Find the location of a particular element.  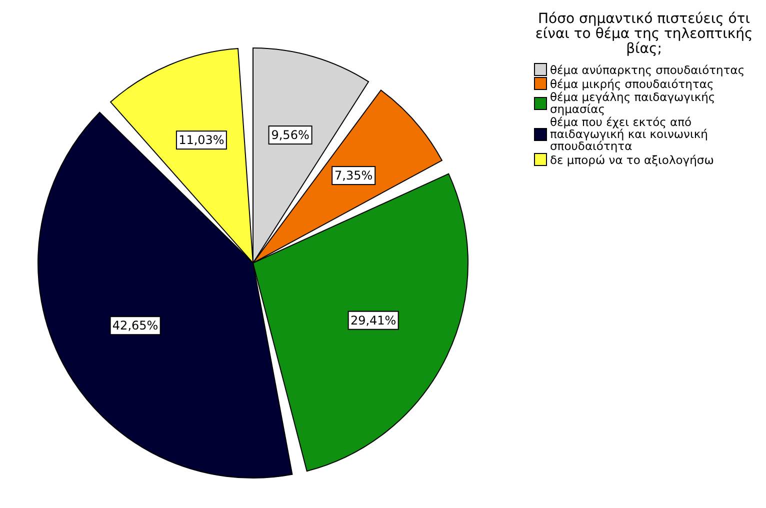

data-label: 7,35% is located at coordinates (353, 175).